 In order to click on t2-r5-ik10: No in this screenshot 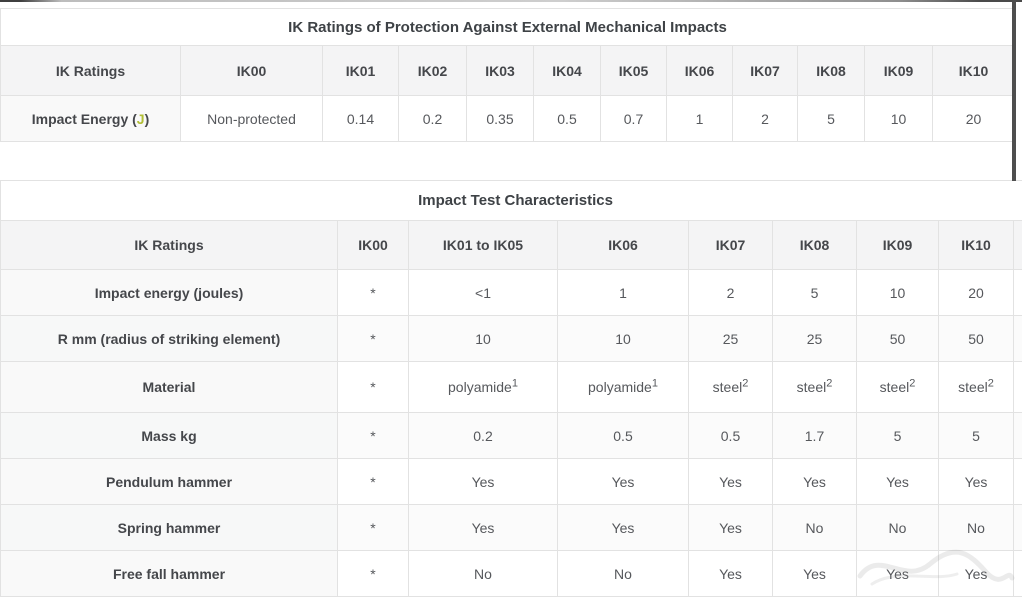, I will do `click(976, 527)`.